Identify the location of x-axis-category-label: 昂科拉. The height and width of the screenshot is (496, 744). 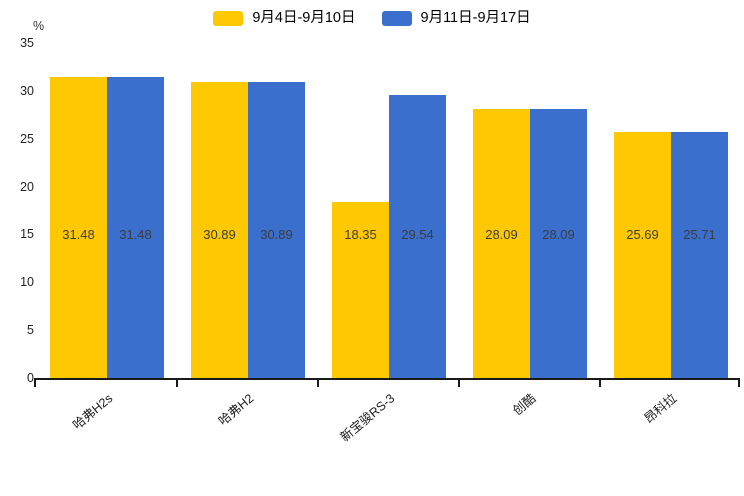
(660, 409).